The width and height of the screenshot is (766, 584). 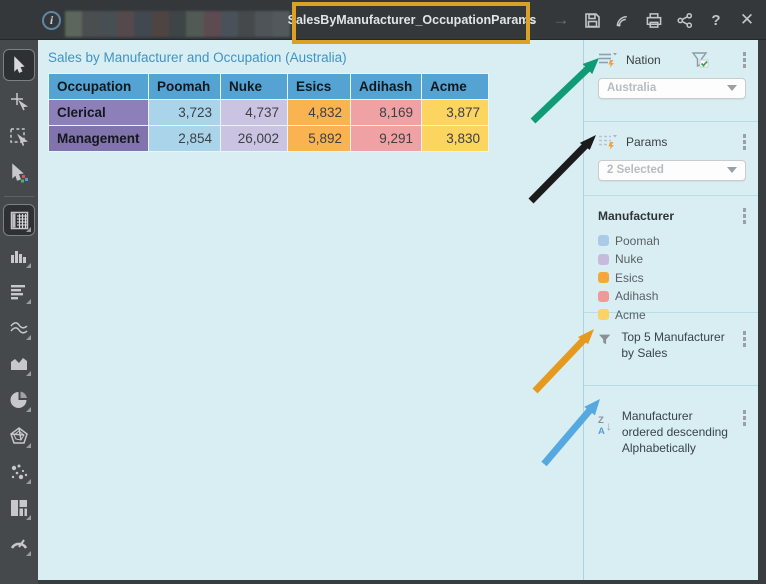 What do you see at coordinates (674, 259) in the screenshot?
I see `legend-item: Nuke` at bounding box center [674, 259].